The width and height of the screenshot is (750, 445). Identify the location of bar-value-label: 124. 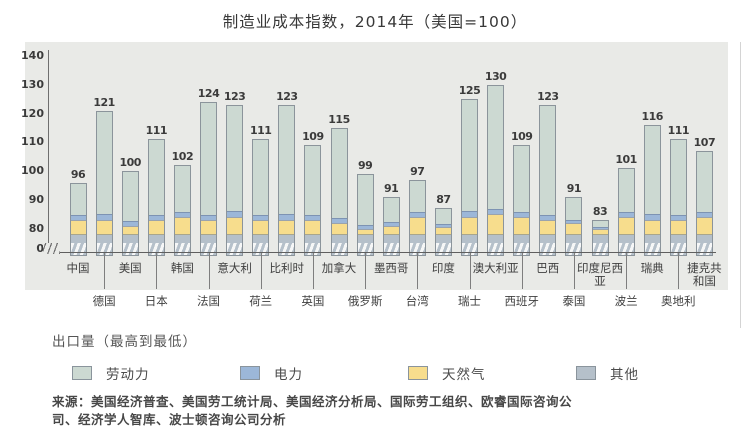
(208, 94).